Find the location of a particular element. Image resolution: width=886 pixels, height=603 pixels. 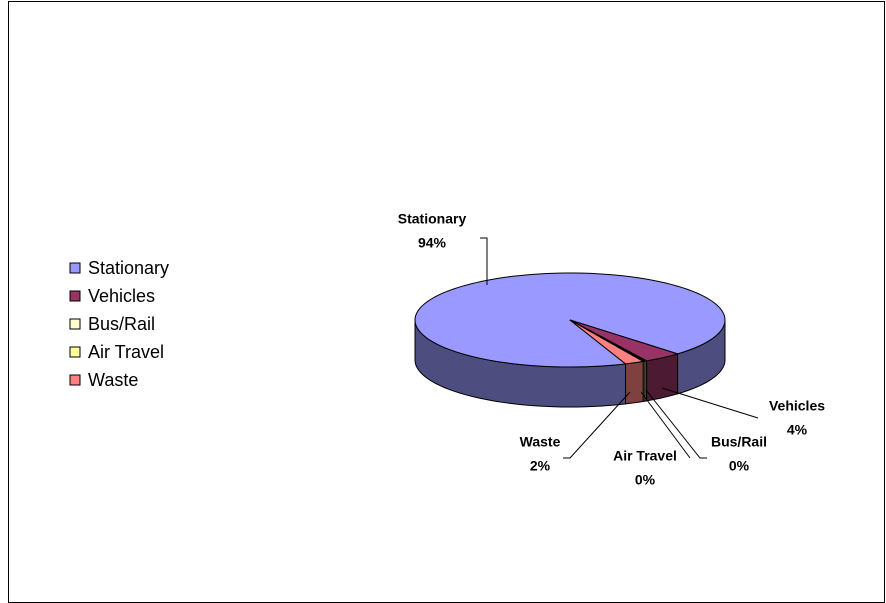

legend-label: Air Travel is located at coordinates (126, 352).